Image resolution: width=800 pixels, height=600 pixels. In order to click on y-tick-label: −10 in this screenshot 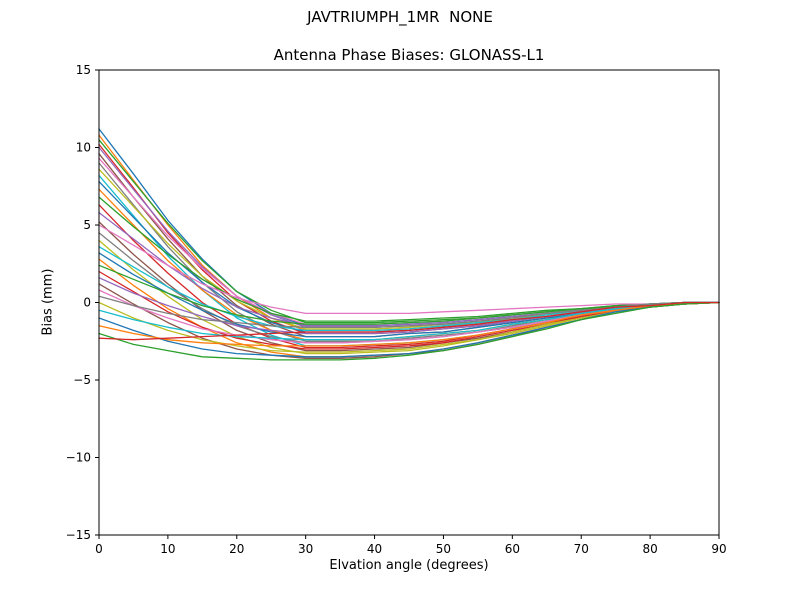, I will do `click(78, 458)`.